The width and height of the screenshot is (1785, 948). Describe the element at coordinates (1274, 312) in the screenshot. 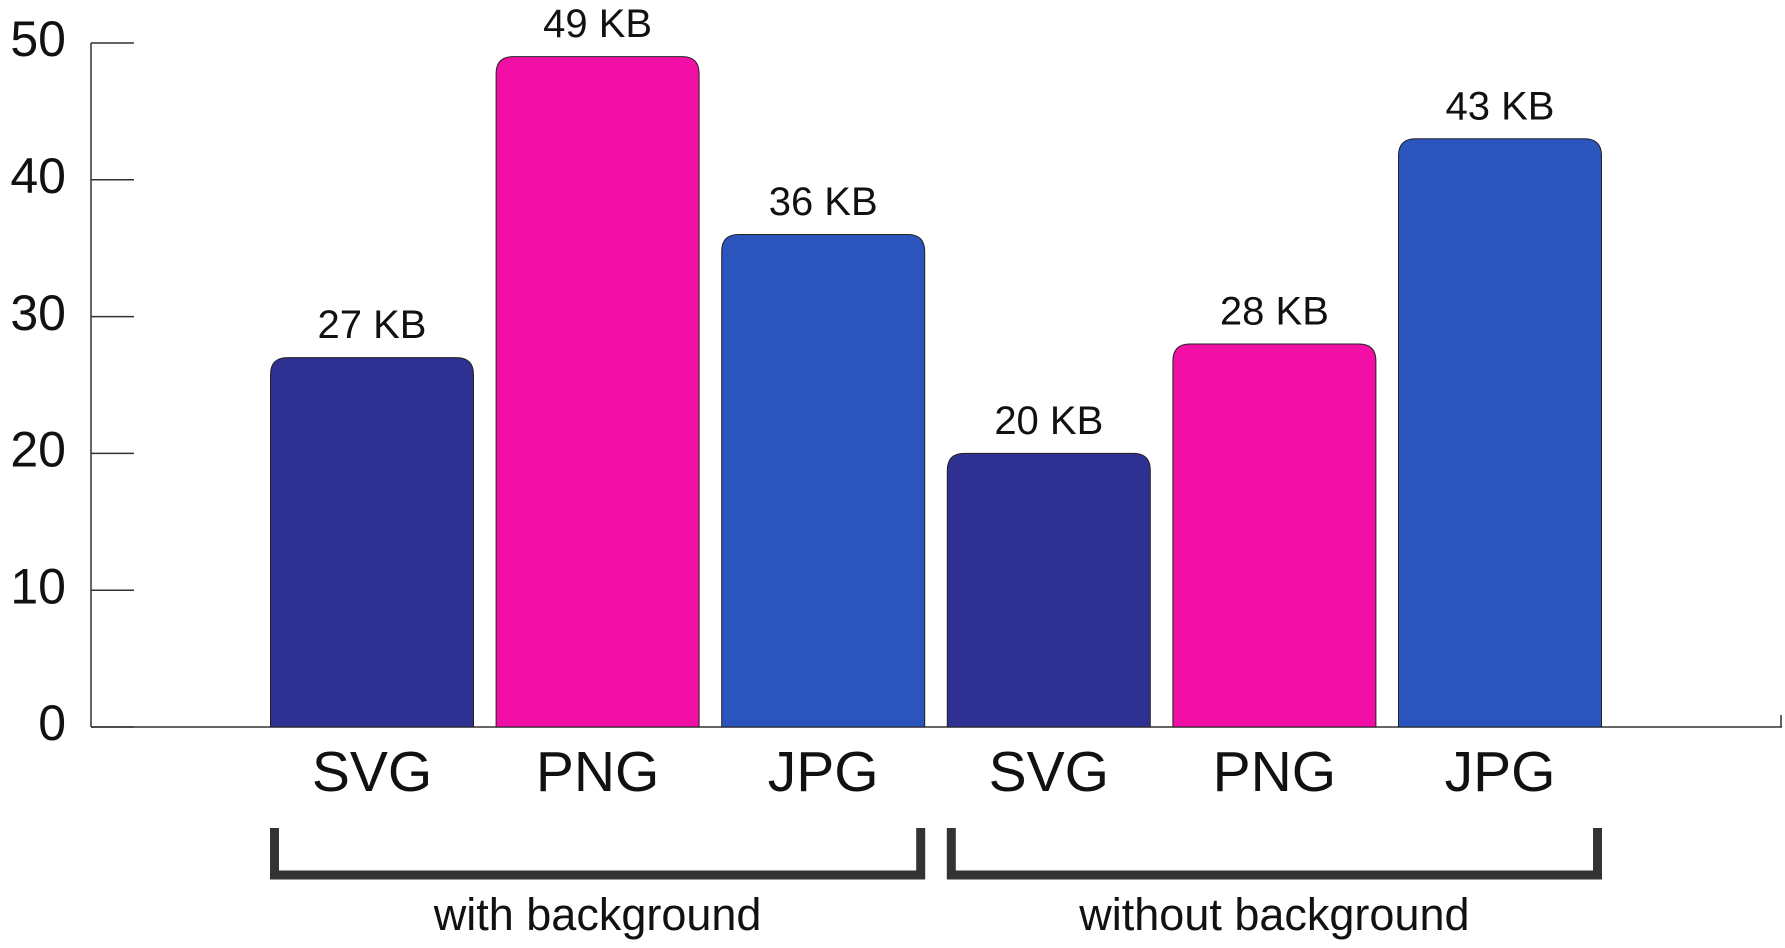

I see `value-label: 28 KB` at that location.